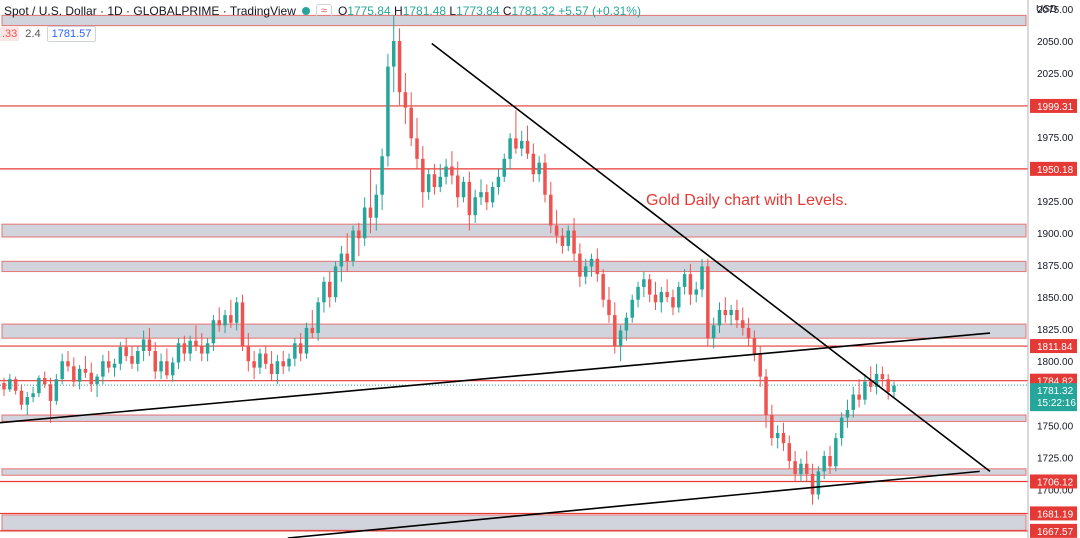 The height and width of the screenshot is (538, 1080). Describe the element at coordinates (533, 11) in the screenshot. I see `close-value: 1781.32` at that location.